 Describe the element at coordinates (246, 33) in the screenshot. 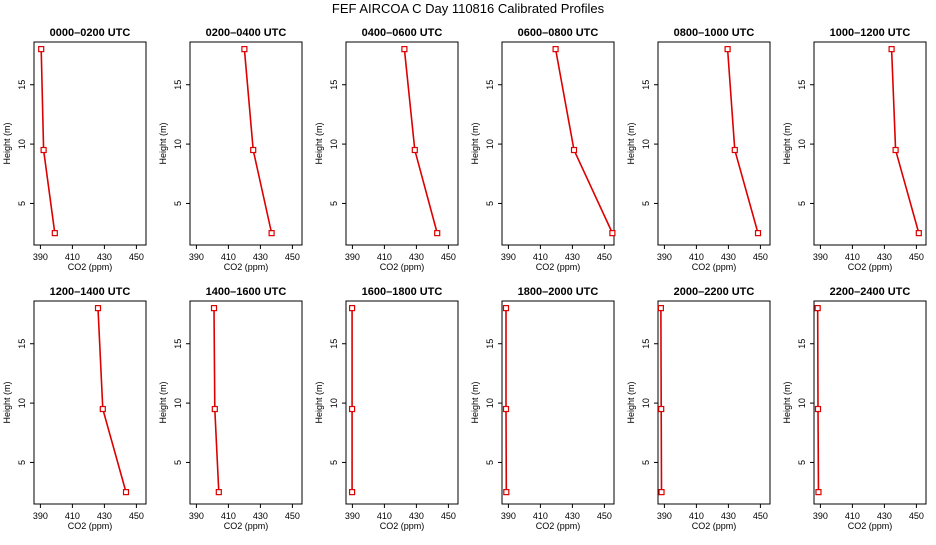

I see `panel-title: 0200–0400 UTC` at that location.